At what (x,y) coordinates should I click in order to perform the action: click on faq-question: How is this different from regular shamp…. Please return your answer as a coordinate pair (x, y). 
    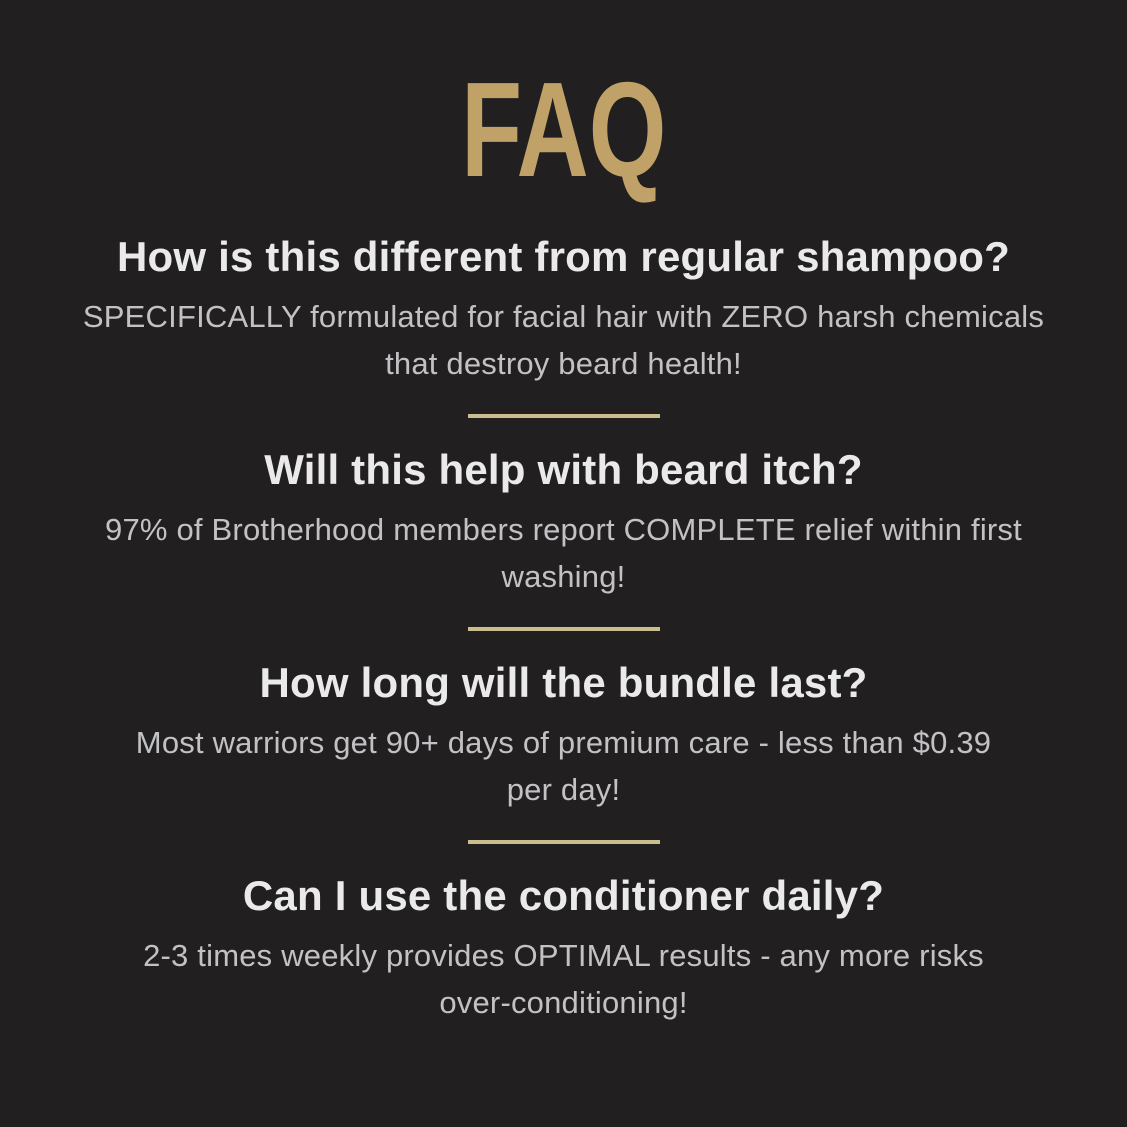
    Looking at the image, I should click on (563, 256).